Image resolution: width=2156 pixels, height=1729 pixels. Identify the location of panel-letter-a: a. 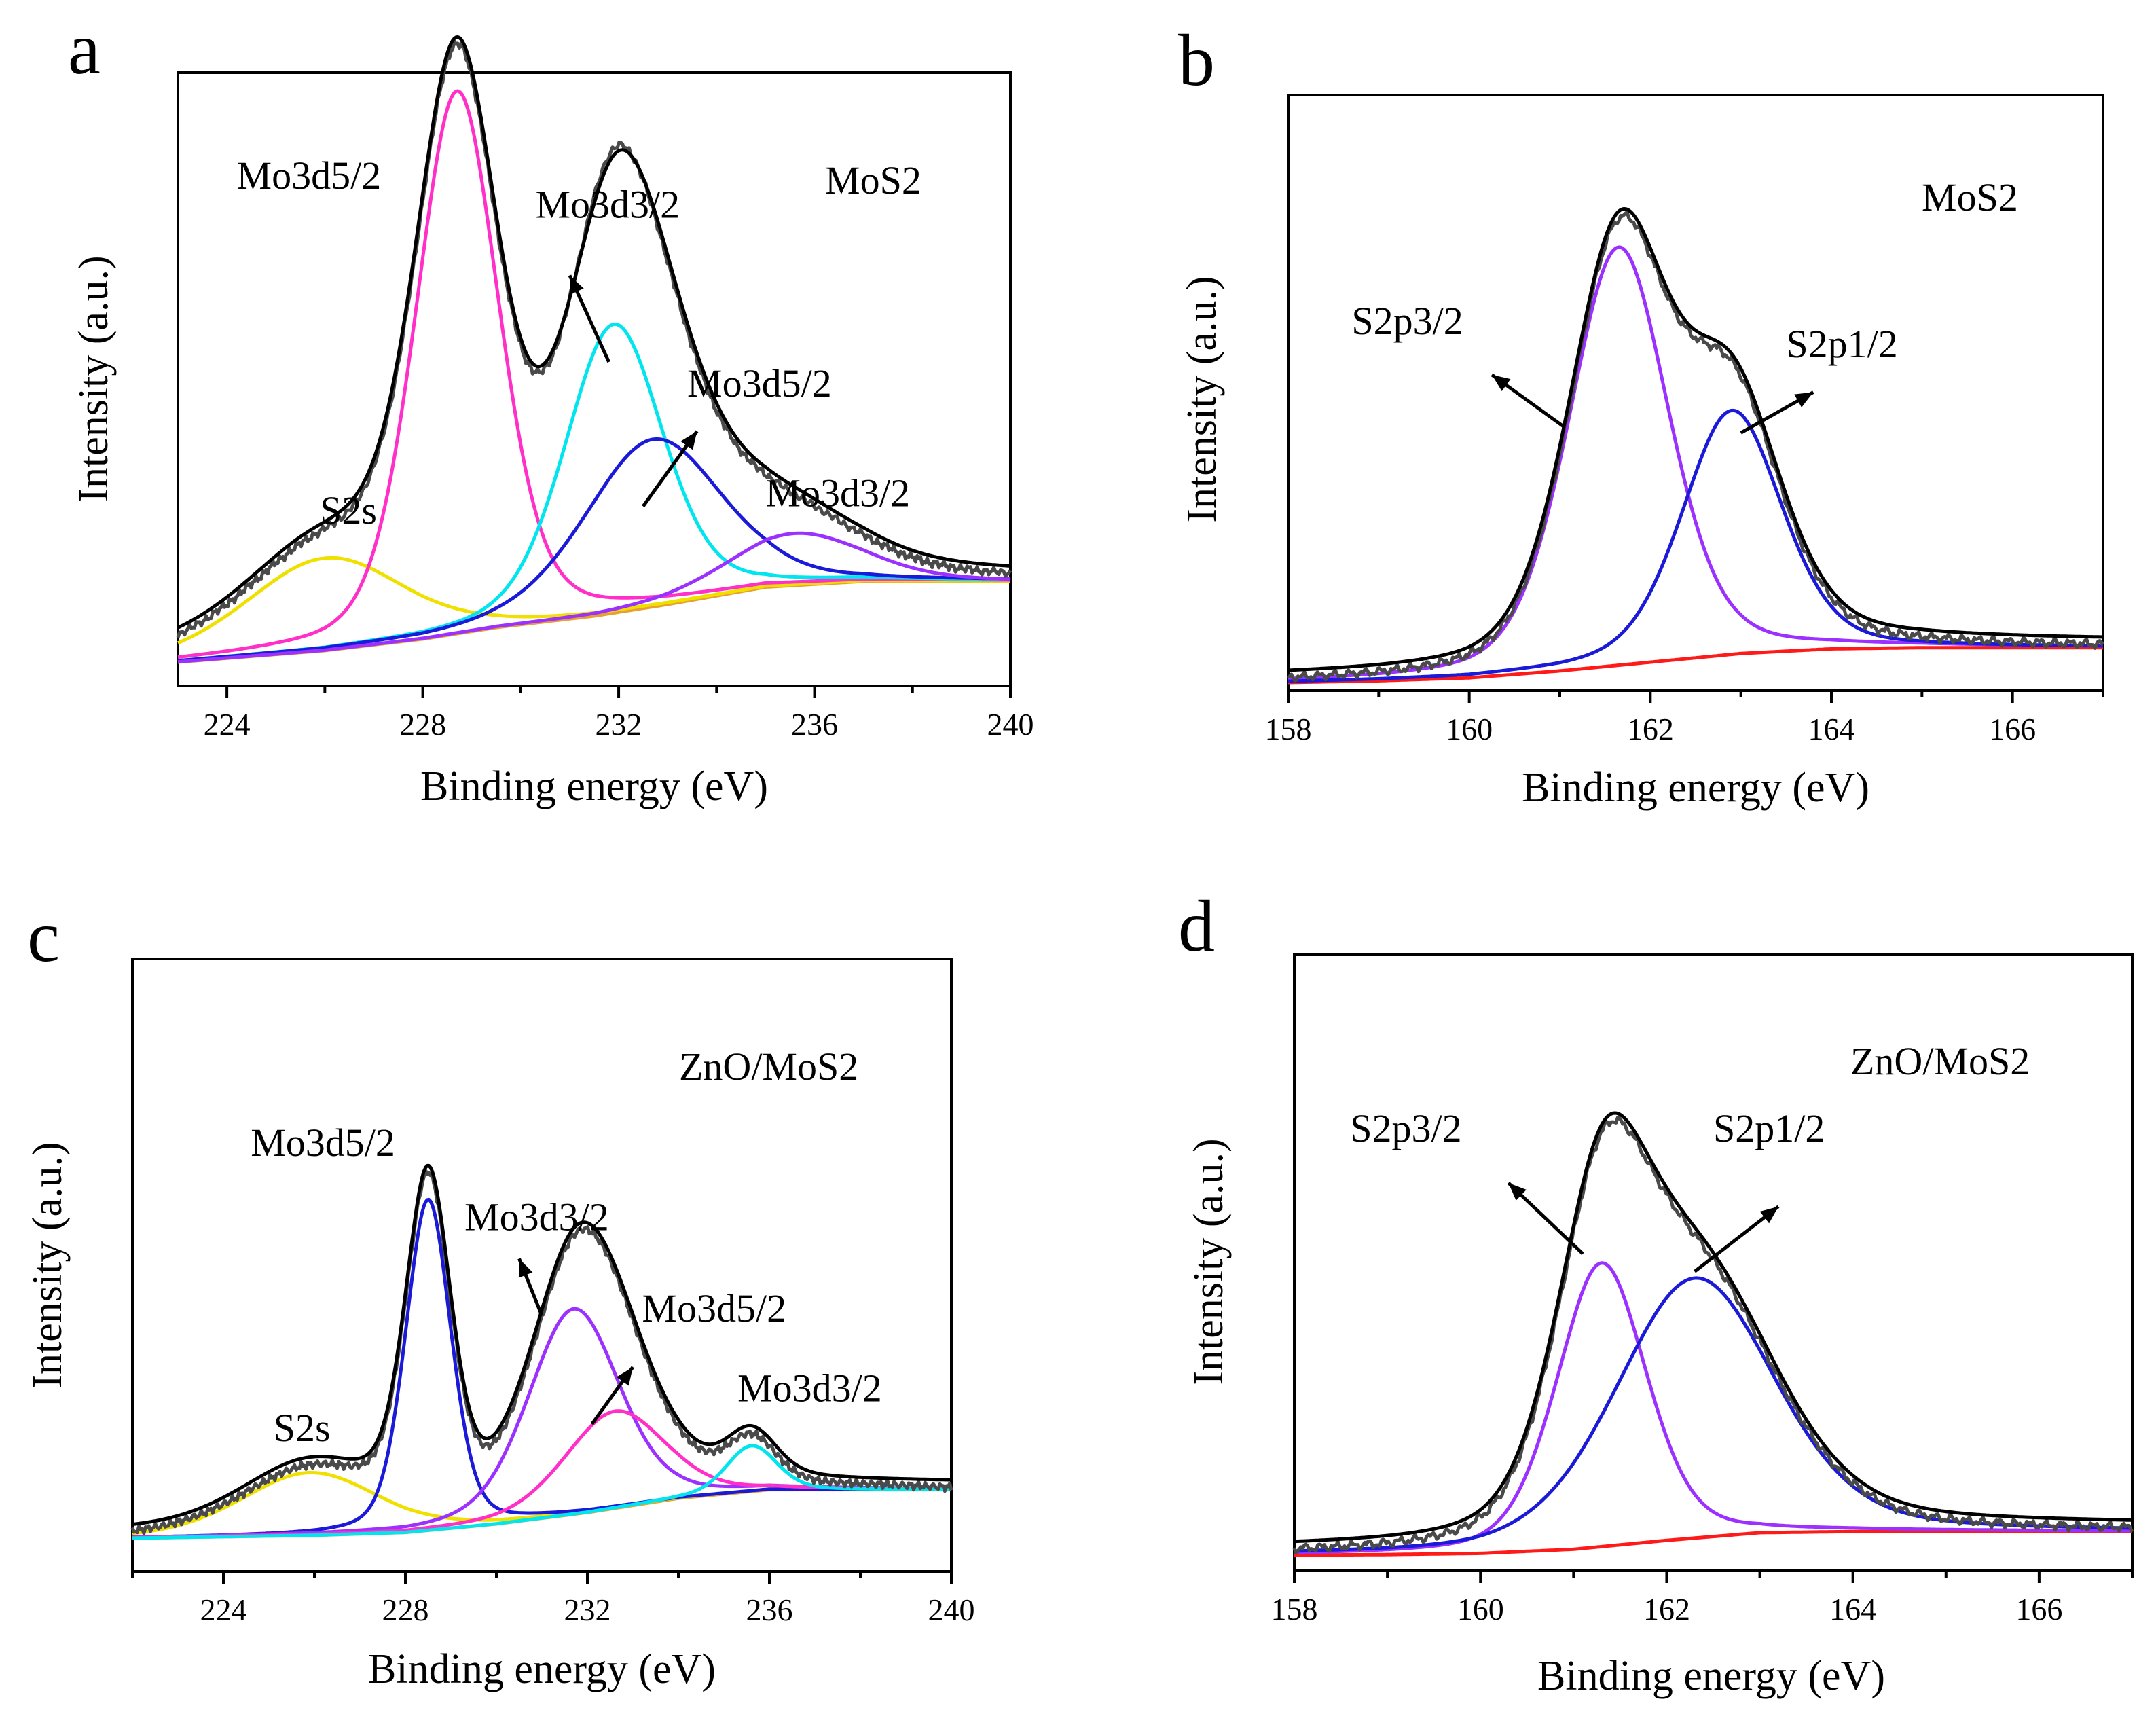
(84, 49).